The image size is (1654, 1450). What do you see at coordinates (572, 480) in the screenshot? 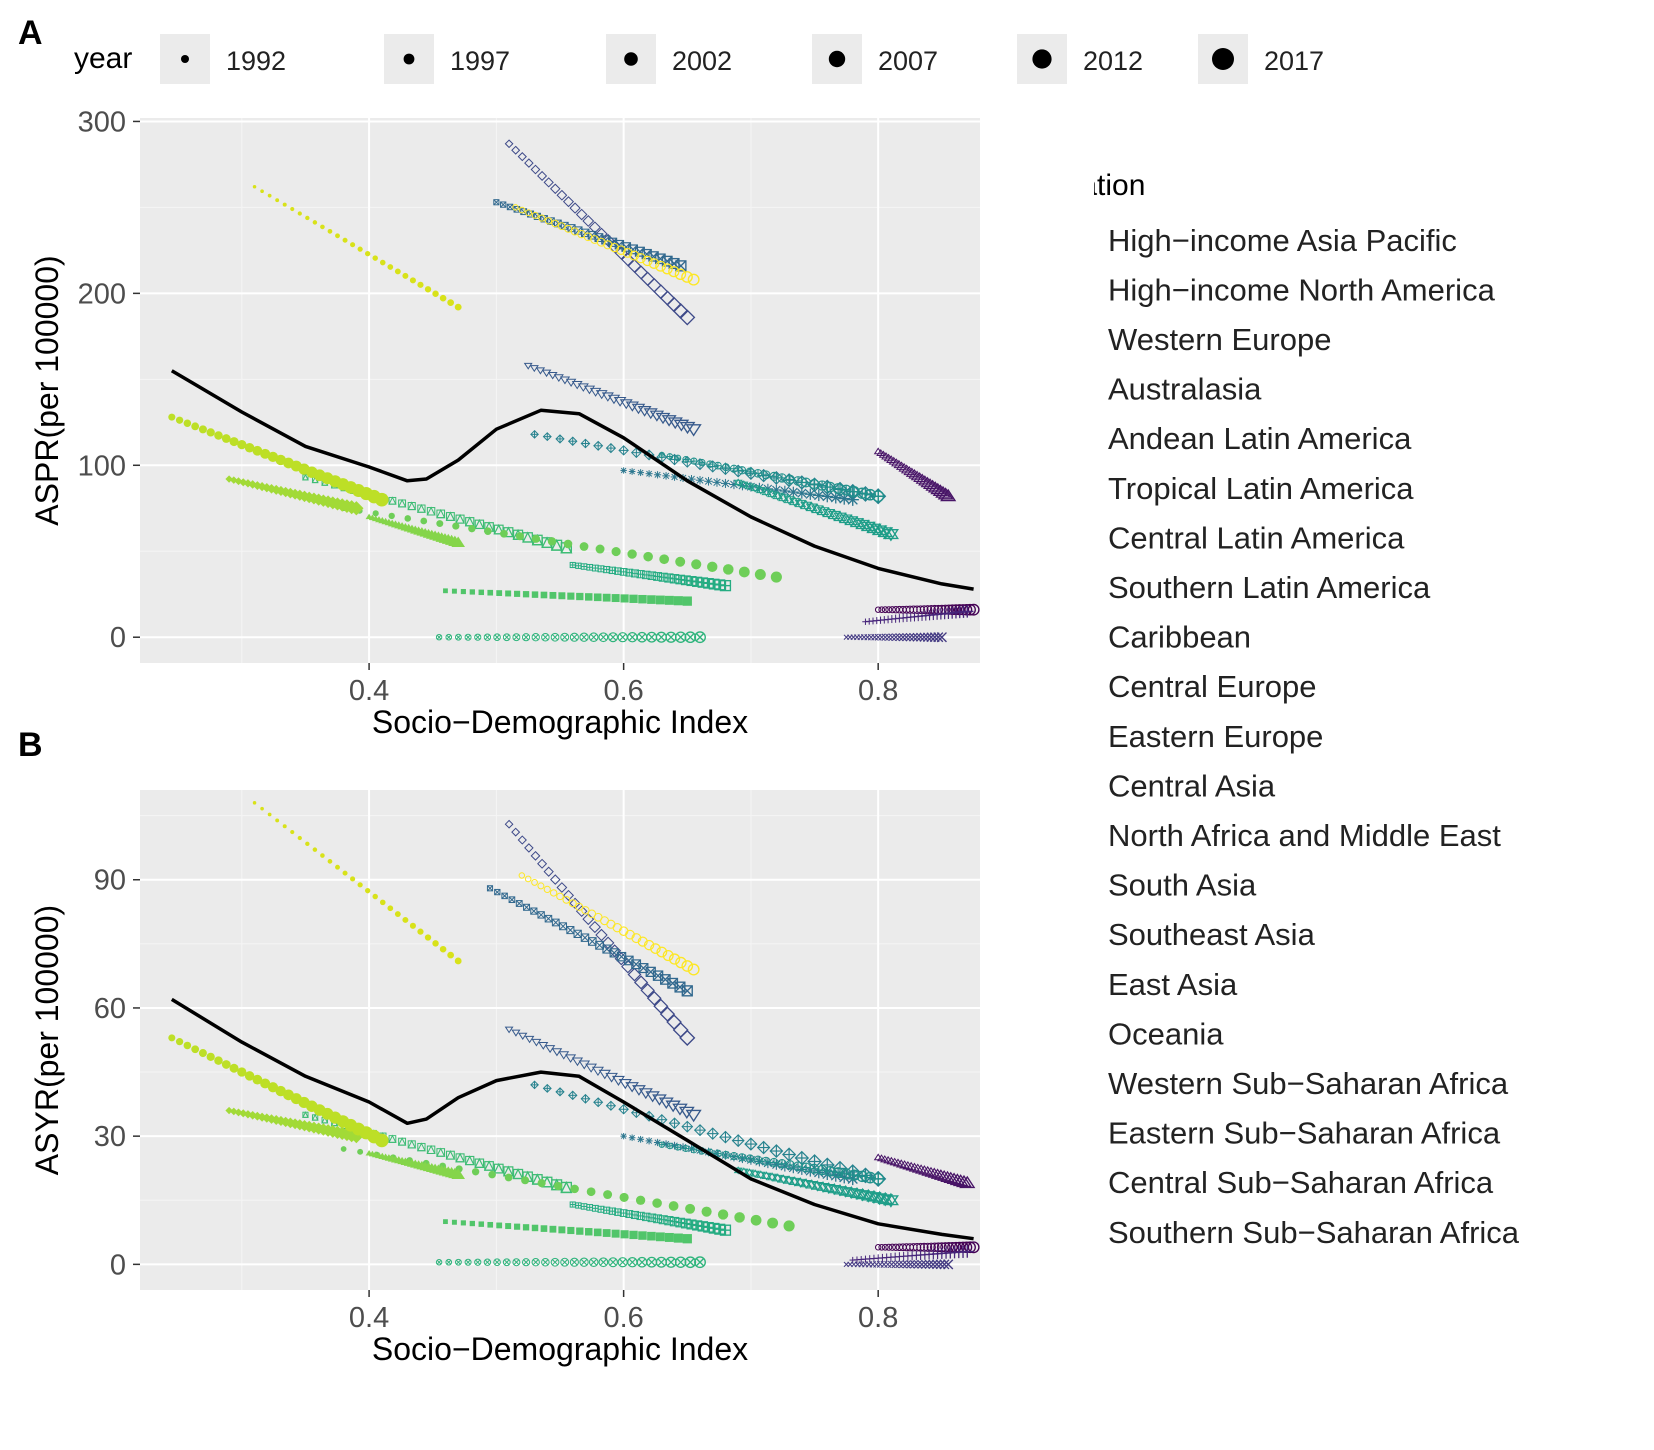
I see `fitted-trend-line-a` at bounding box center [572, 480].